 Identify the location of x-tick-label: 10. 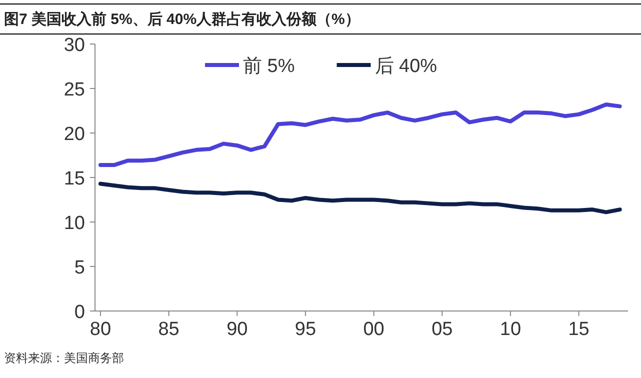
(511, 329).